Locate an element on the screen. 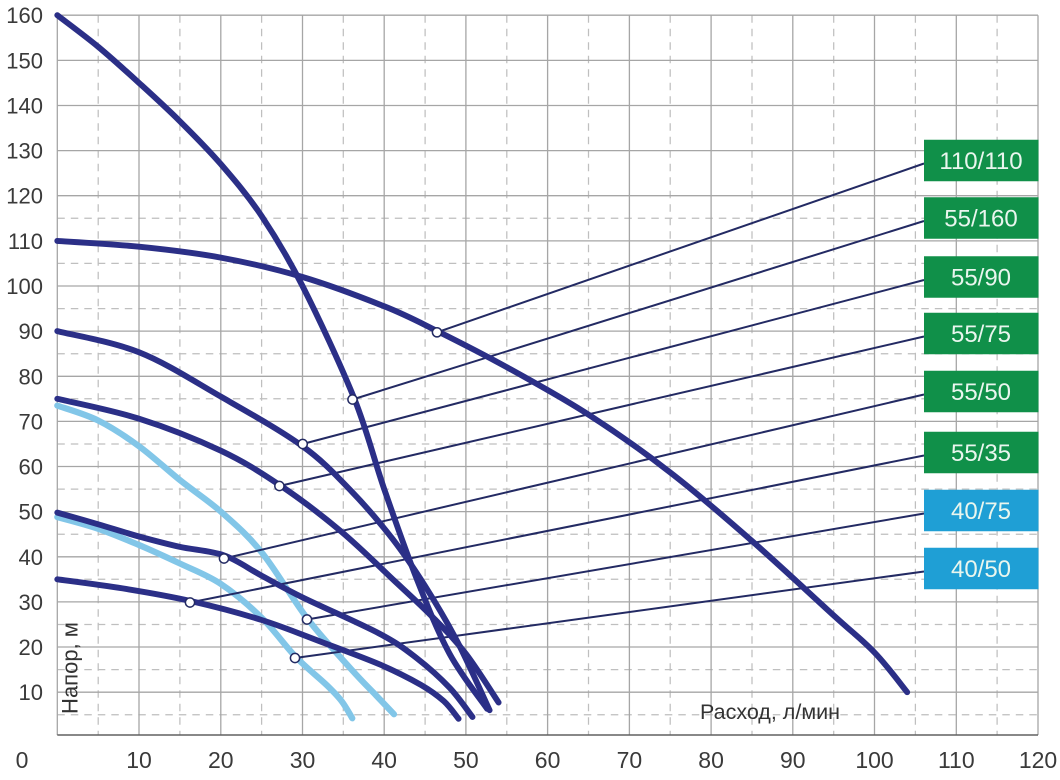 This screenshot has width=1060, height=780. svg-text: Напор, м is located at coordinates (70, 668).